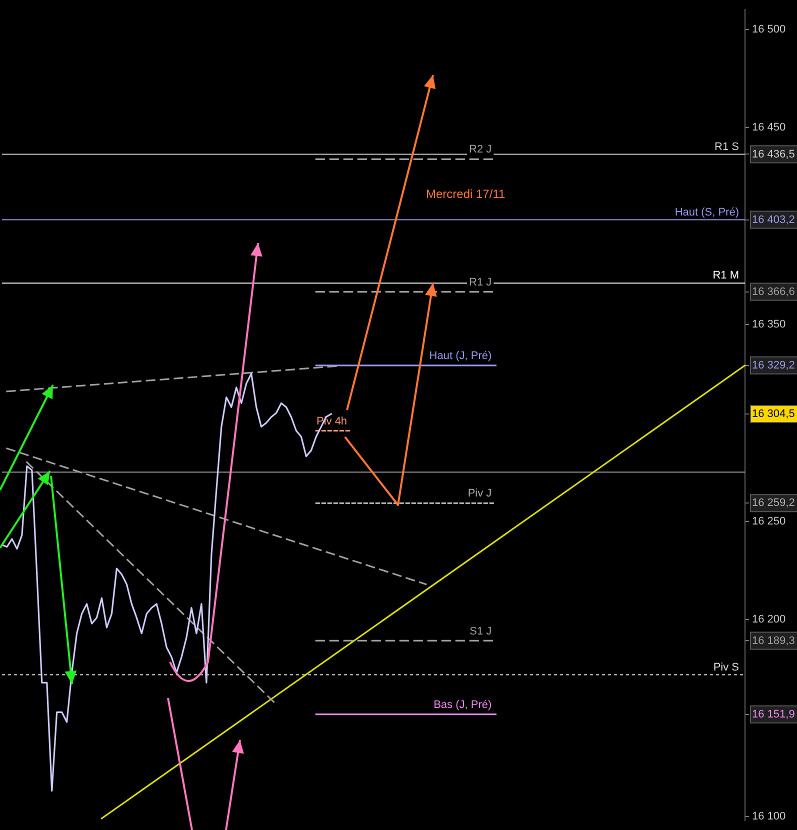 The width and height of the screenshot is (797, 830). Describe the element at coordinates (706, 212) in the screenshot. I see `ref-line-label: Haut (S, Pré)` at that location.